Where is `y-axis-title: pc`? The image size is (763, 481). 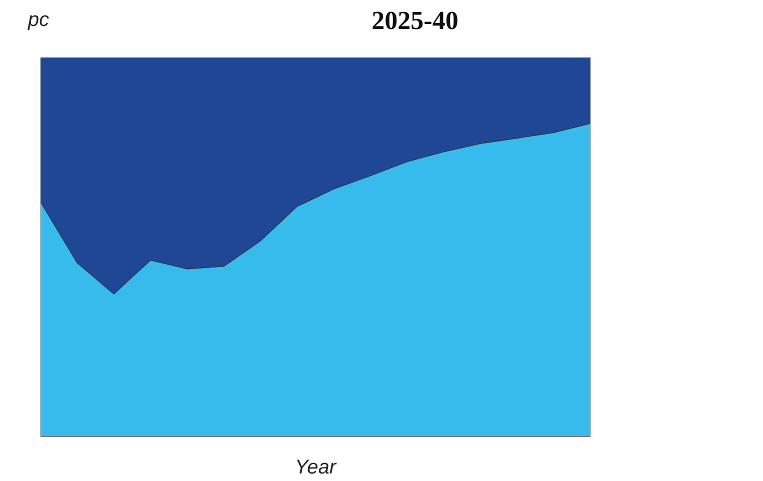 y-axis-title: pc is located at coordinates (39, 20).